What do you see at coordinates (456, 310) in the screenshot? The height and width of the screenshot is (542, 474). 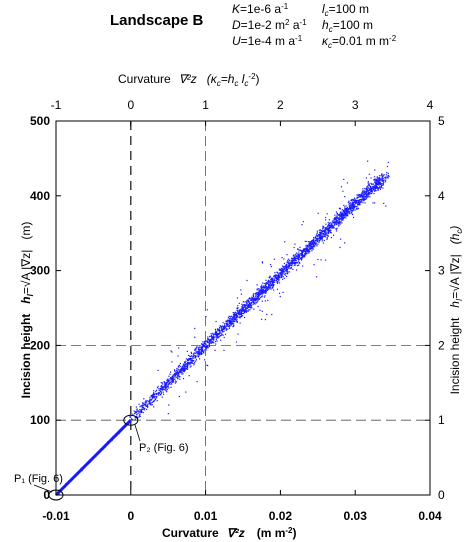 I see `right-axis-title: Incision heighthI=√A |∇z|(hc)` at bounding box center [456, 310].